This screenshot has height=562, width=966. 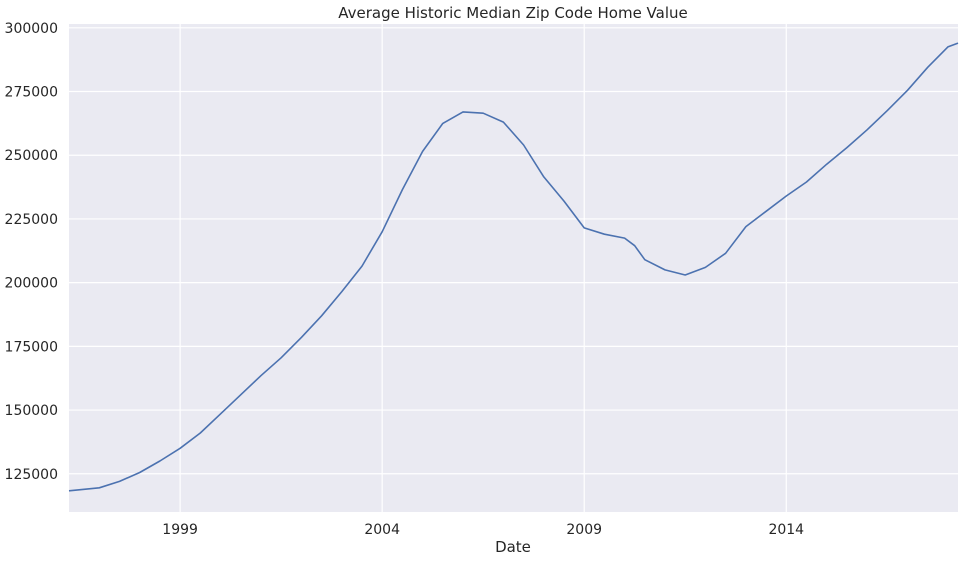 I want to click on y-tick-label: 150000, so click(x=31, y=411).